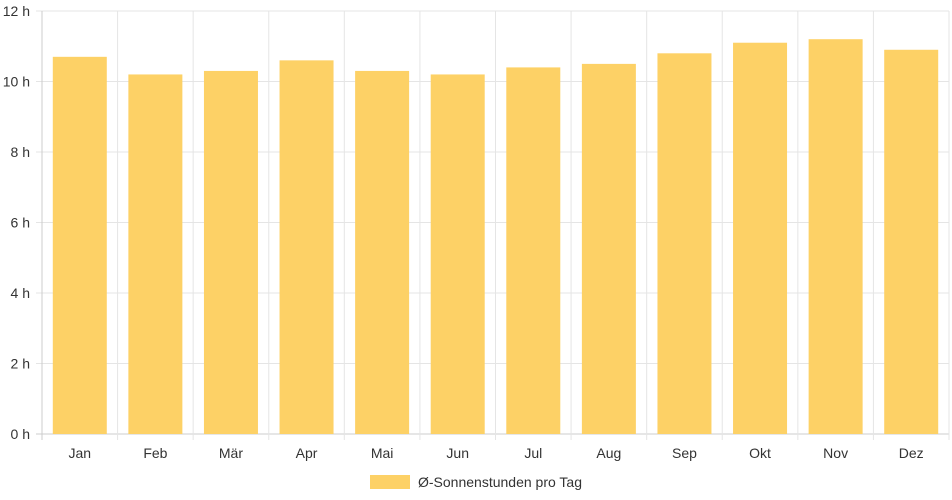 The width and height of the screenshot is (952, 500). What do you see at coordinates (20, 152) in the screenshot?
I see `y-tick-label: 8 h` at bounding box center [20, 152].